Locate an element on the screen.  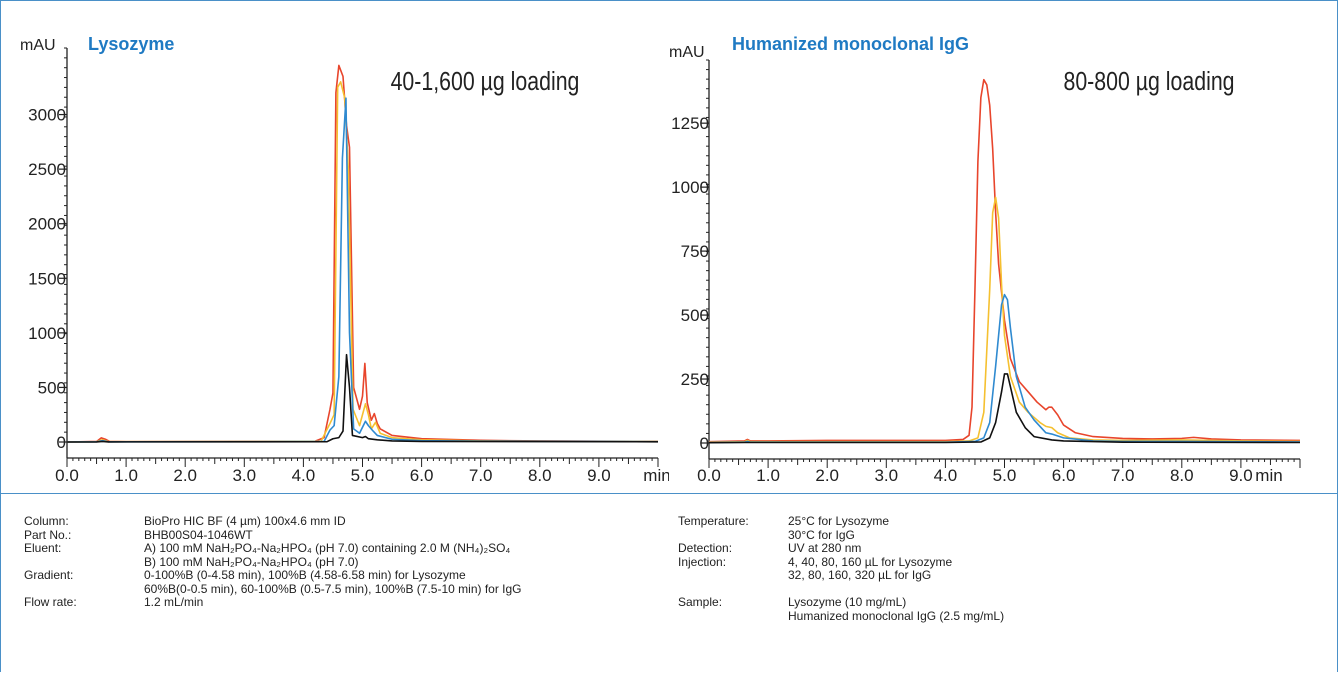
info-value: BioPro HIC BF (4 µm) 100x4.6 mm ID is located at coordinates (245, 521).